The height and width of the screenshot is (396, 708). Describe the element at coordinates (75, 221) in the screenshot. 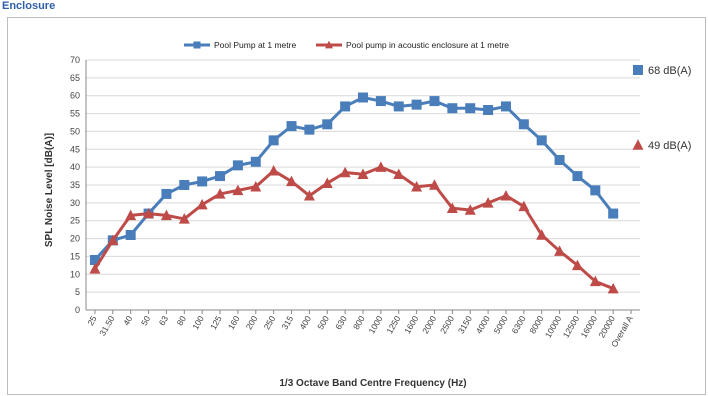

I see `y-tick-label: 25` at that location.